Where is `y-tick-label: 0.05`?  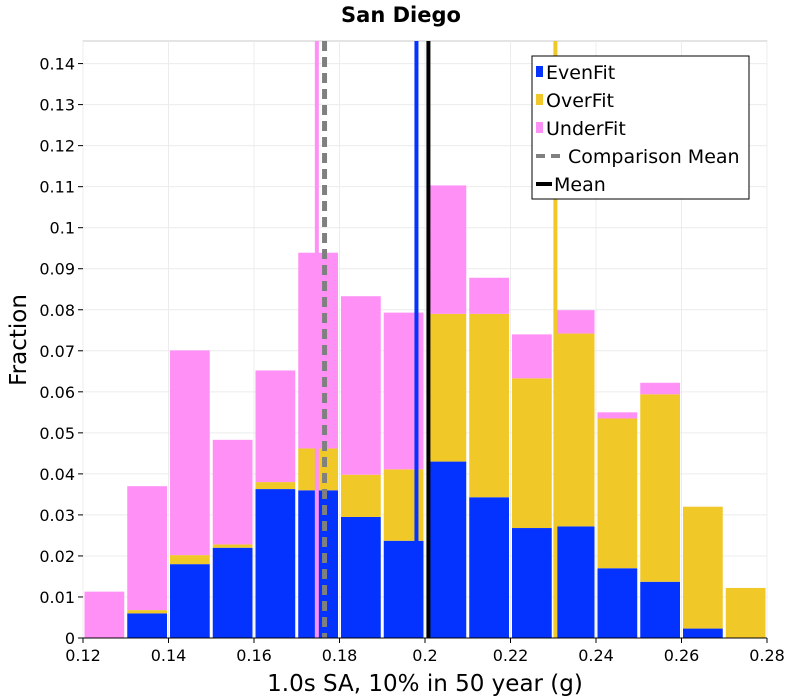
y-tick-label: 0.05 is located at coordinates (57, 433).